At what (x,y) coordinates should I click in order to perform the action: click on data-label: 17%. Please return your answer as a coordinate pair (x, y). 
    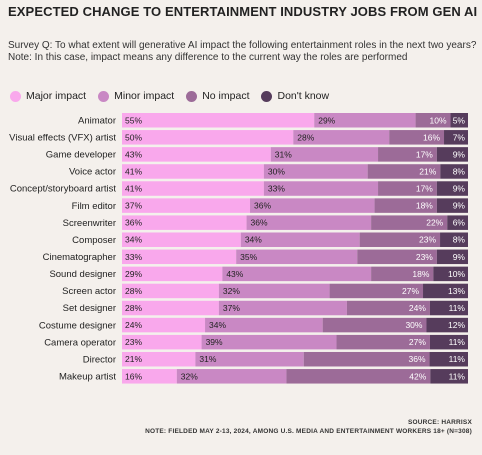
    Looking at the image, I should click on (424, 189).